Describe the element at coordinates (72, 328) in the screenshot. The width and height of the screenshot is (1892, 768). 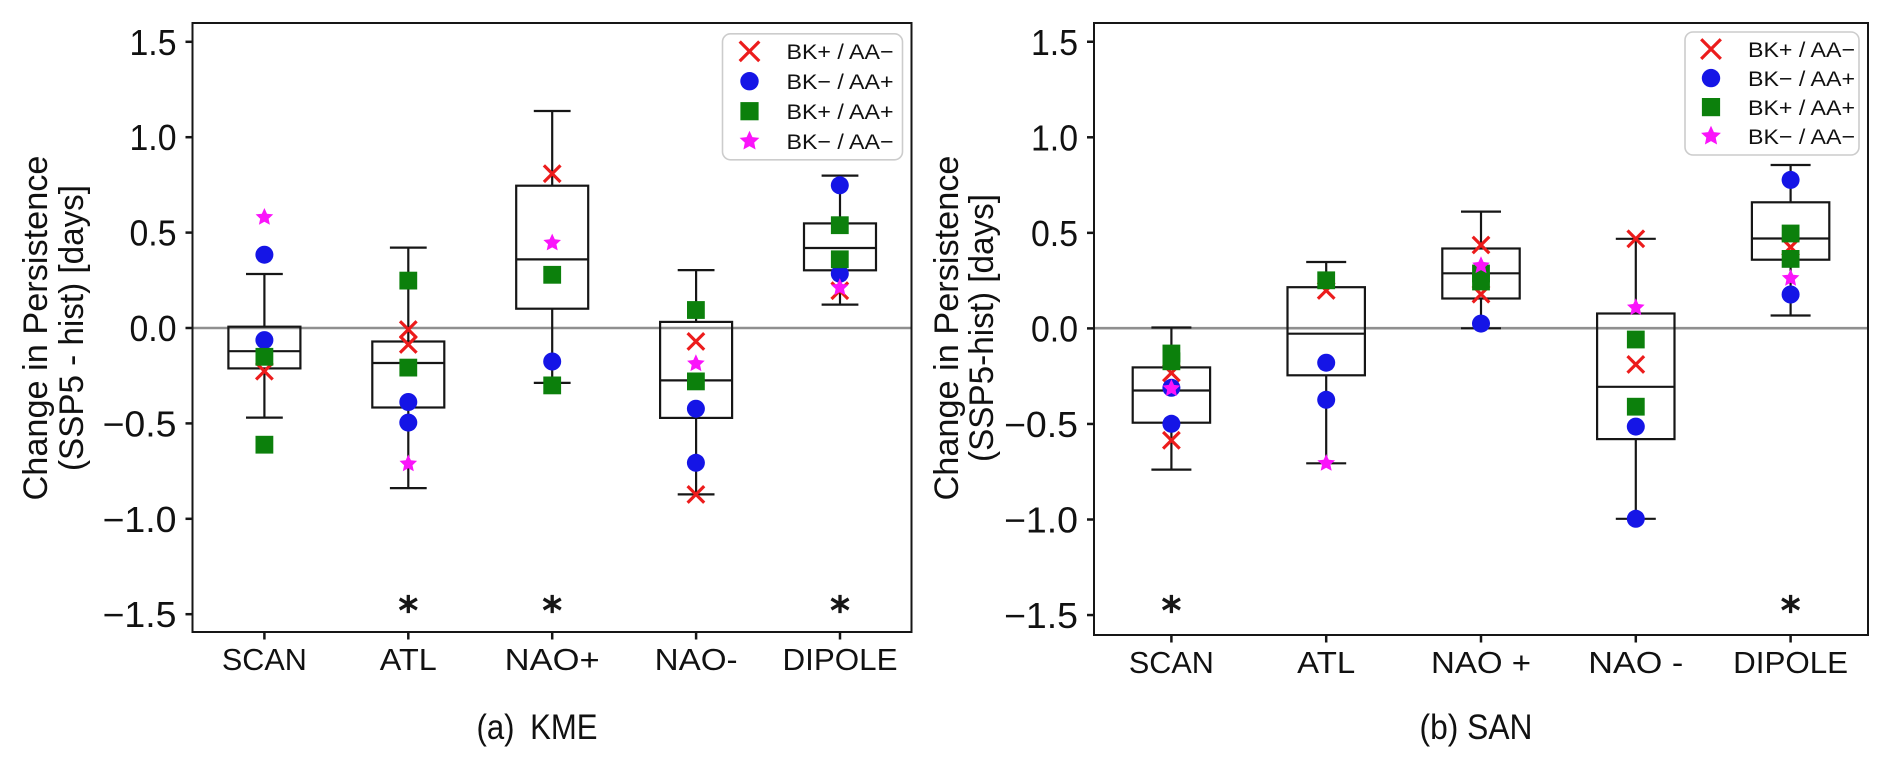
I see `svg-text: (SSP5 - hist) [days]` at that location.